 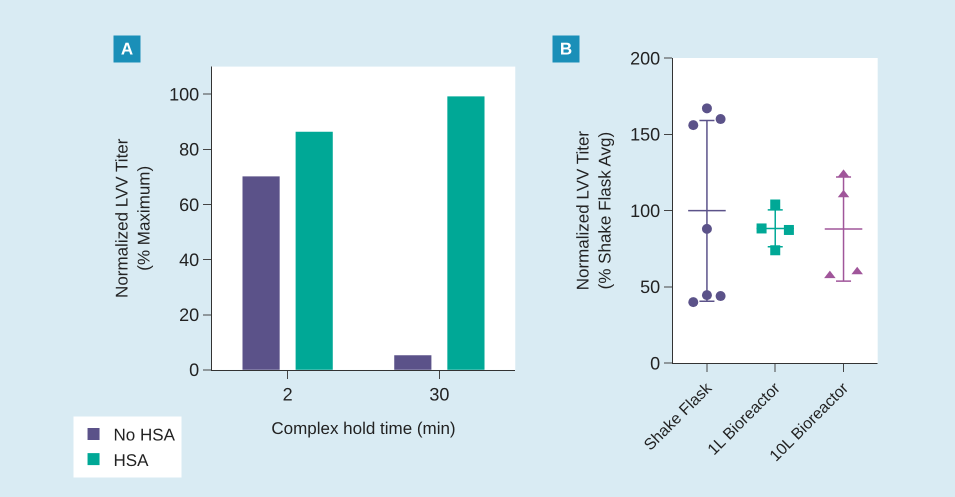 What do you see at coordinates (439, 394) in the screenshot?
I see `x-tick-label: 30` at bounding box center [439, 394].